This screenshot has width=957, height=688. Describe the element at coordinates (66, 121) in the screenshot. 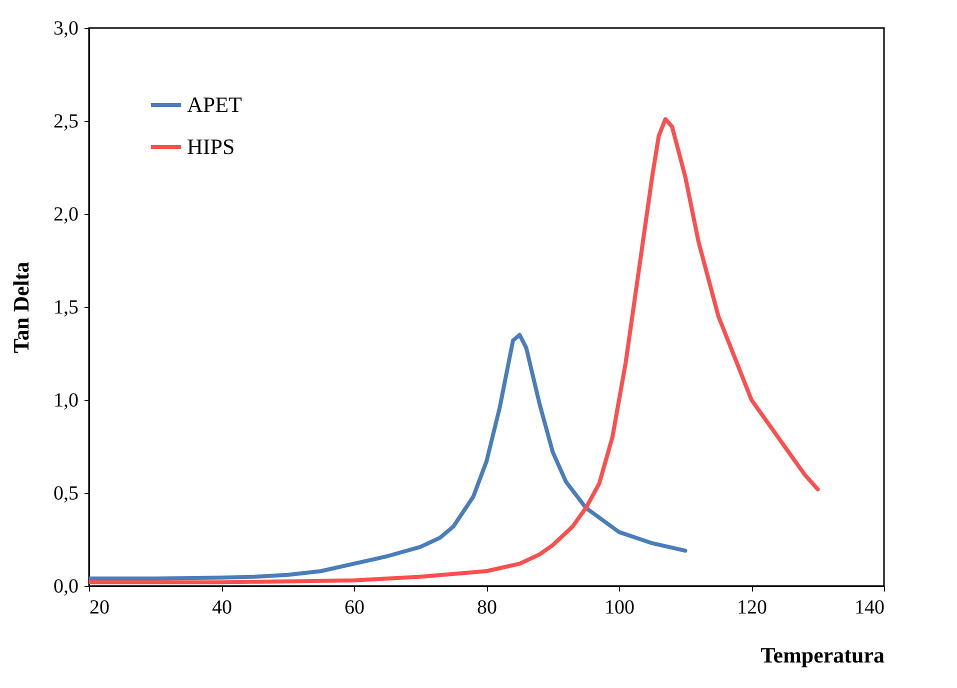

I see `y-tick-label: 2,5` at that location.